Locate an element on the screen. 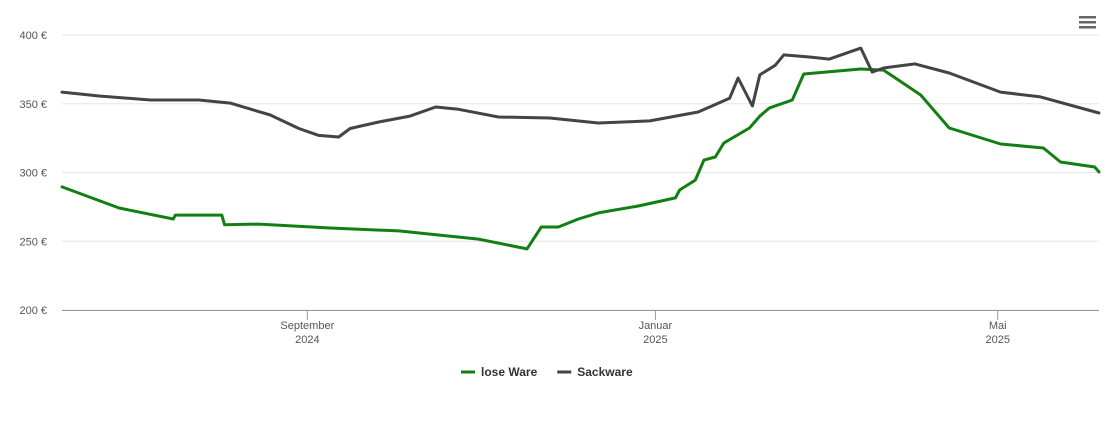 The image size is (1110, 427). x-tick-label: Mai 2025 is located at coordinates (997, 333).